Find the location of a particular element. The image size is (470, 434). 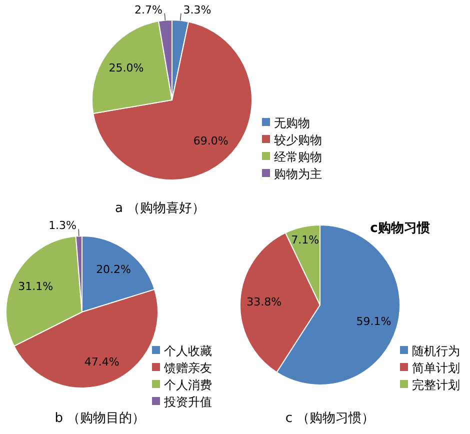

text: a （购物喜好） is located at coordinates (160, 208).